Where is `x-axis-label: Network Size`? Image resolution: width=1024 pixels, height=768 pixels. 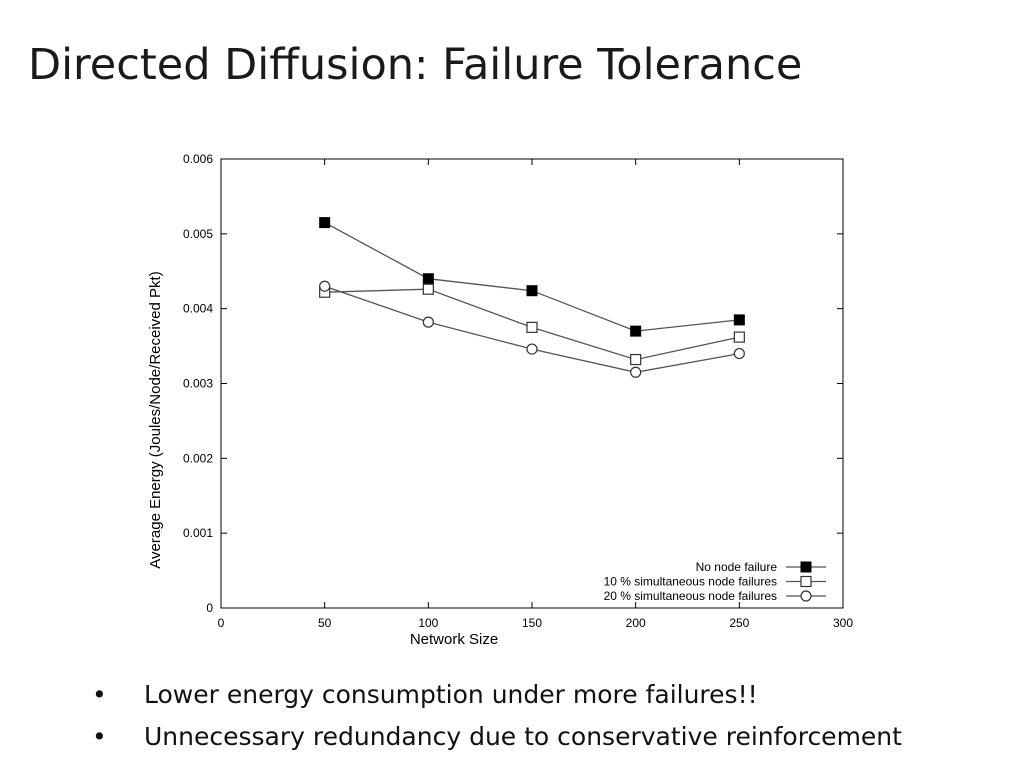 x-axis-label: Network Size is located at coordinates (454, 639).